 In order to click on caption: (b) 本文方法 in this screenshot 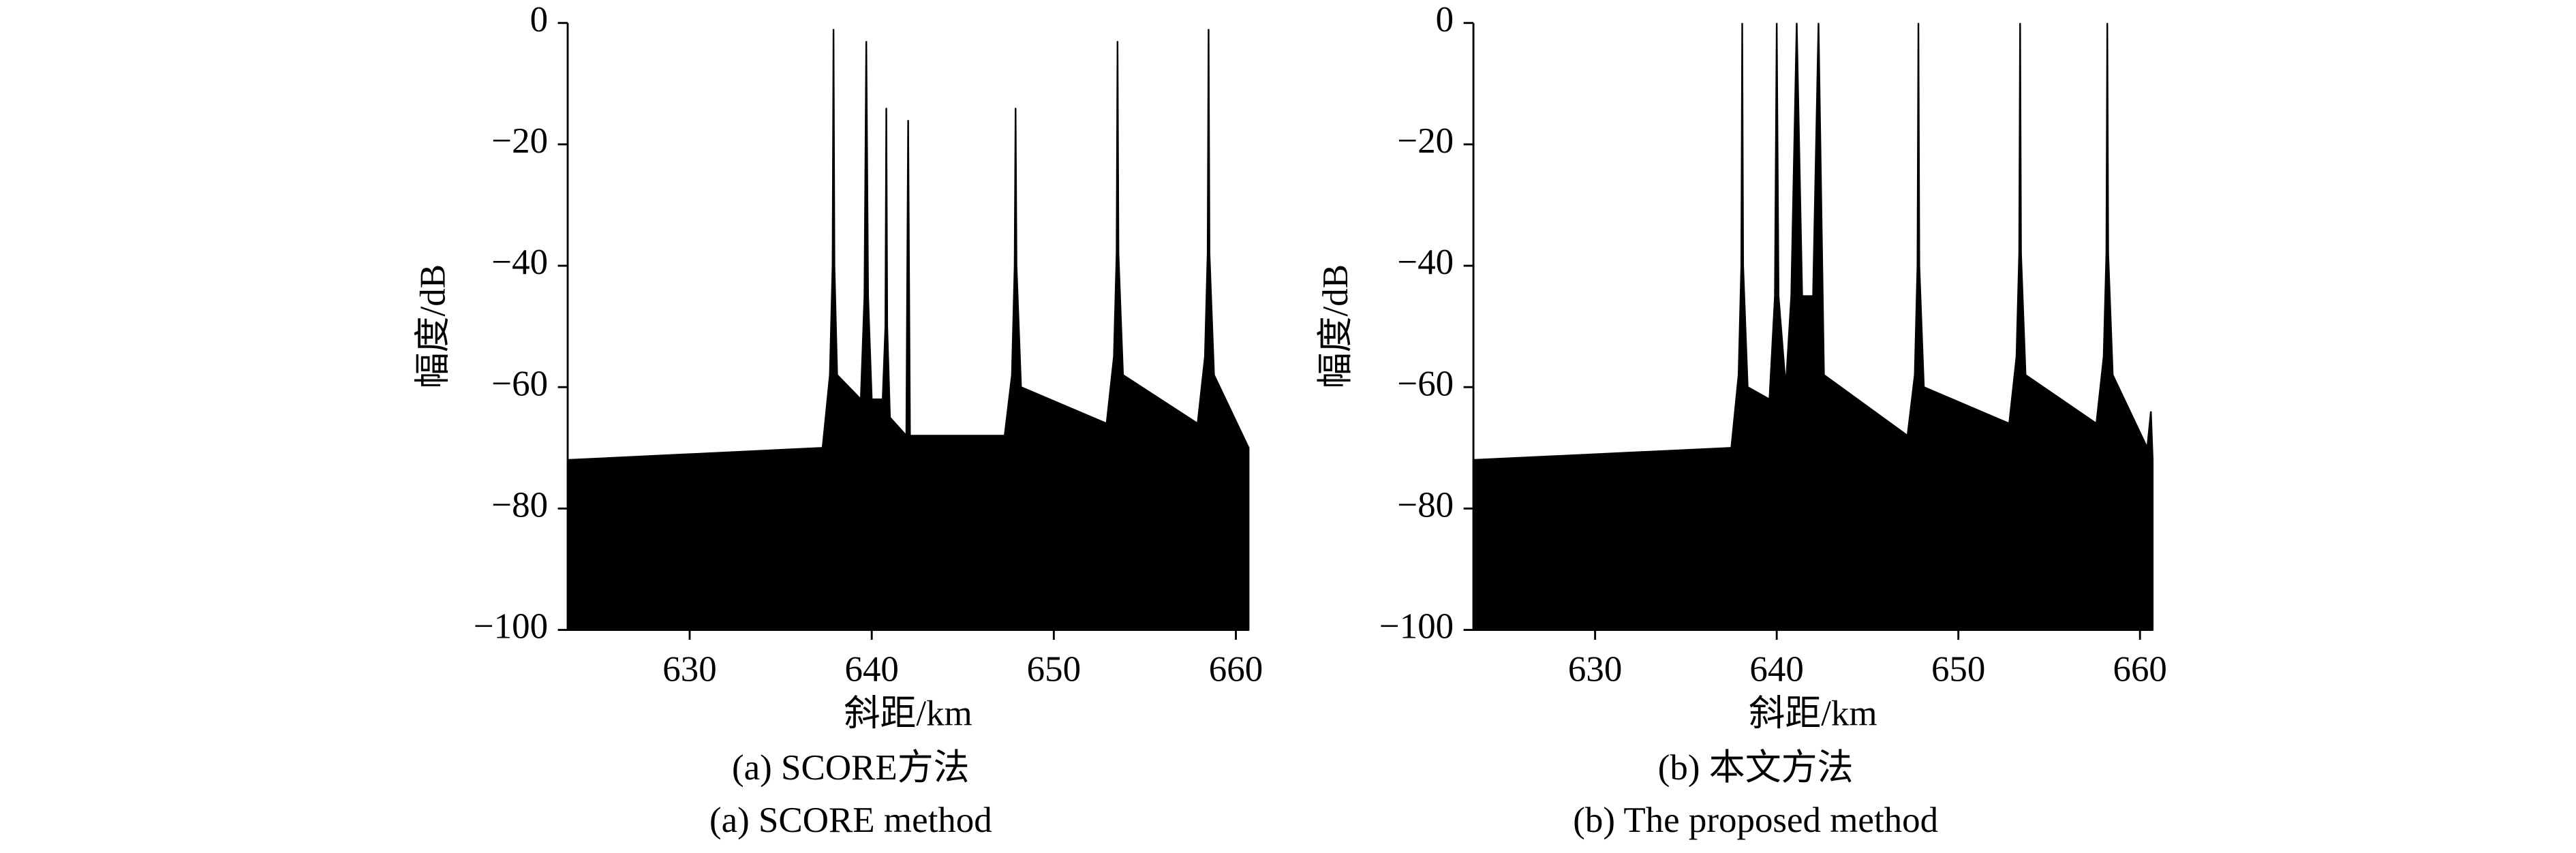, I will do `click(1756, 768)`.